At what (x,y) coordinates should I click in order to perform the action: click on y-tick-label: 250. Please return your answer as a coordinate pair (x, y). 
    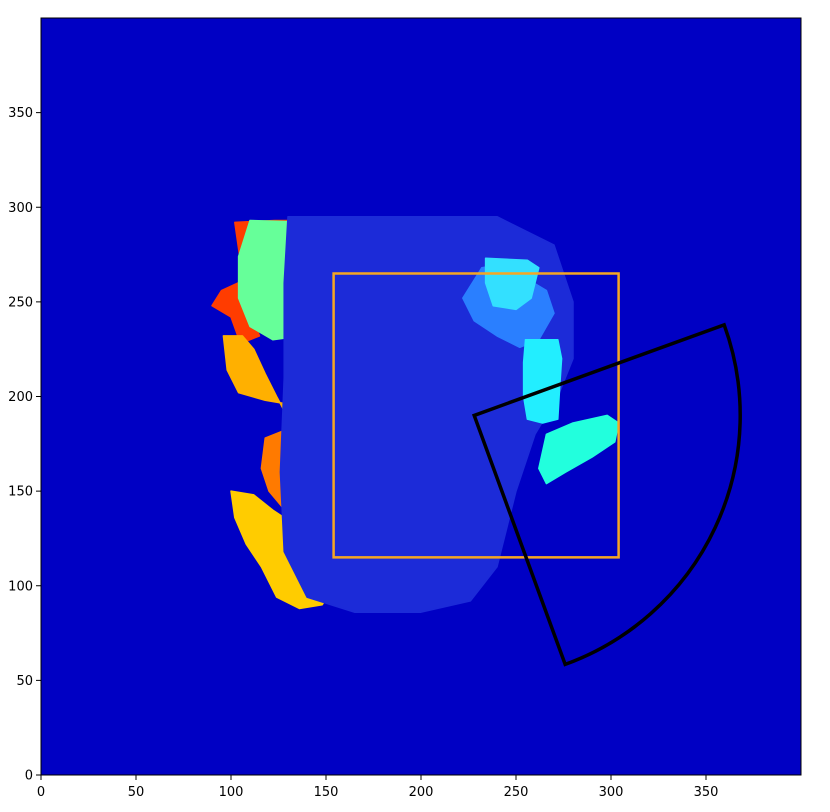
    Looking at the image, I should click on (20, 302).